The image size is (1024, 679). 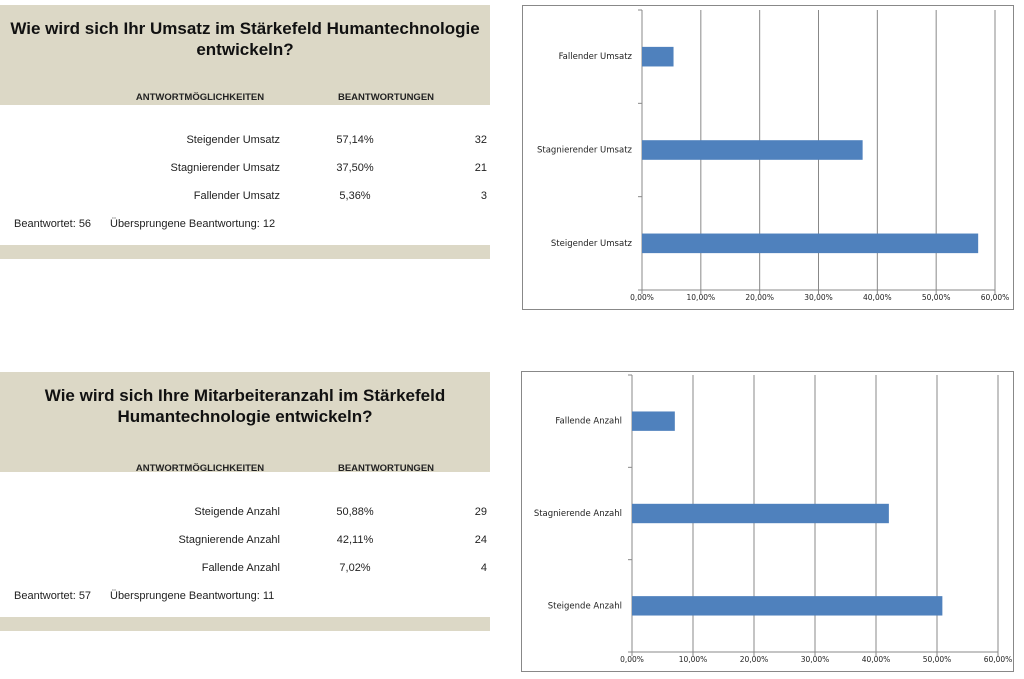 What do you see at coordinates (588, 422) in the screenshot?
I see `category-label: Fallende Anzahl` at bounding box center [588, 422].